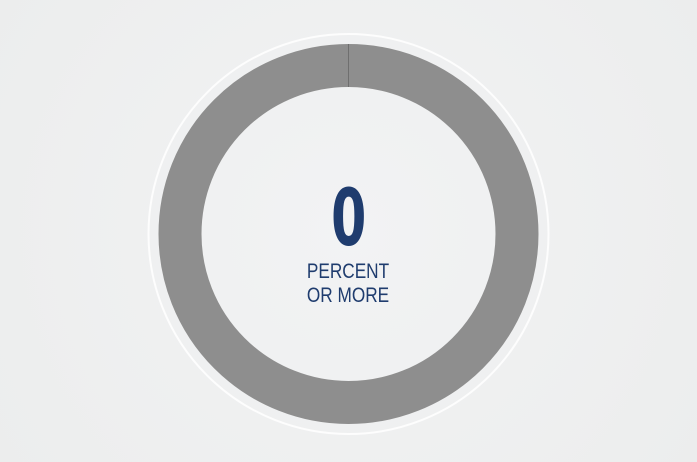 The height and width of the screenshot is (462, 697). I want to click on gauge-caption-line-1: PERCENT, so click(348, 271).